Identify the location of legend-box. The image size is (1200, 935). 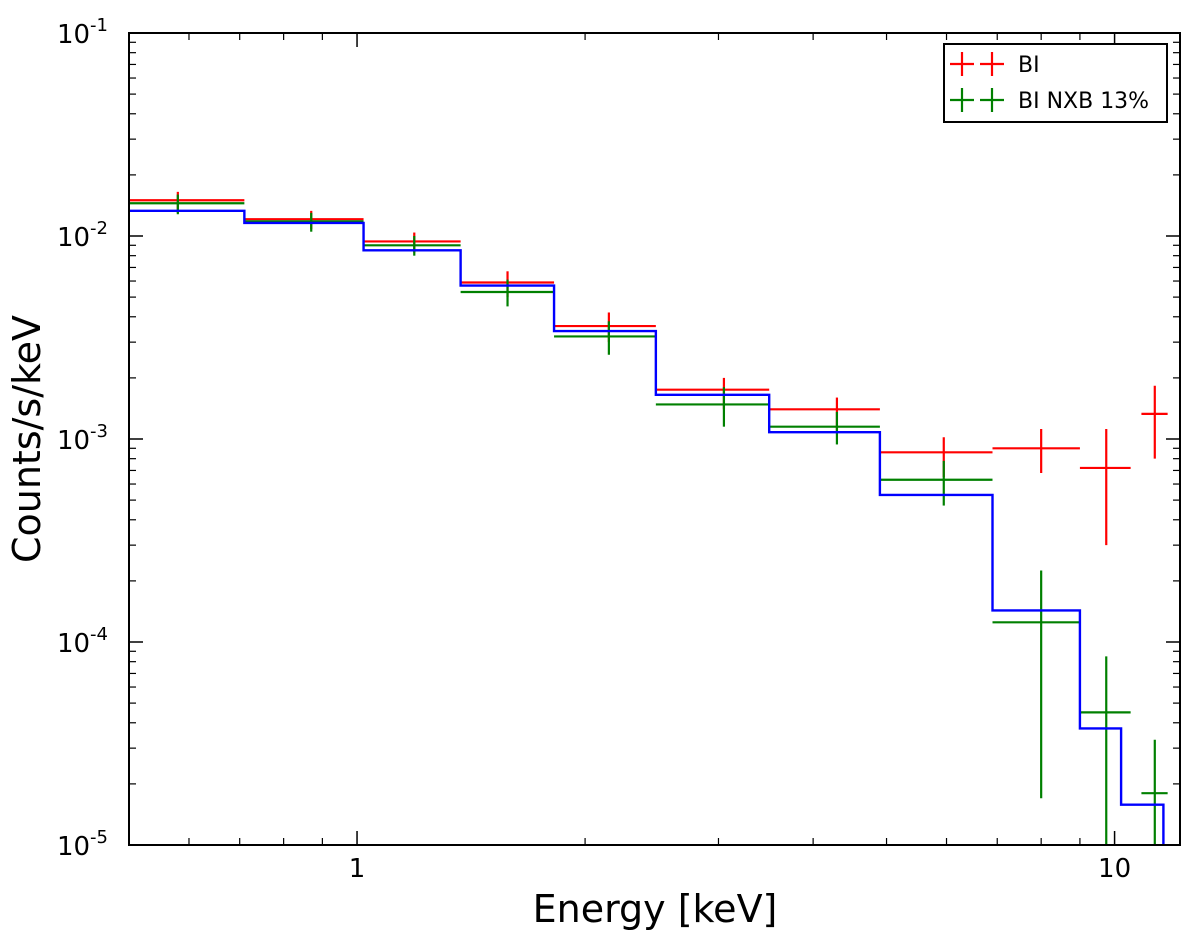
(1055, 83).